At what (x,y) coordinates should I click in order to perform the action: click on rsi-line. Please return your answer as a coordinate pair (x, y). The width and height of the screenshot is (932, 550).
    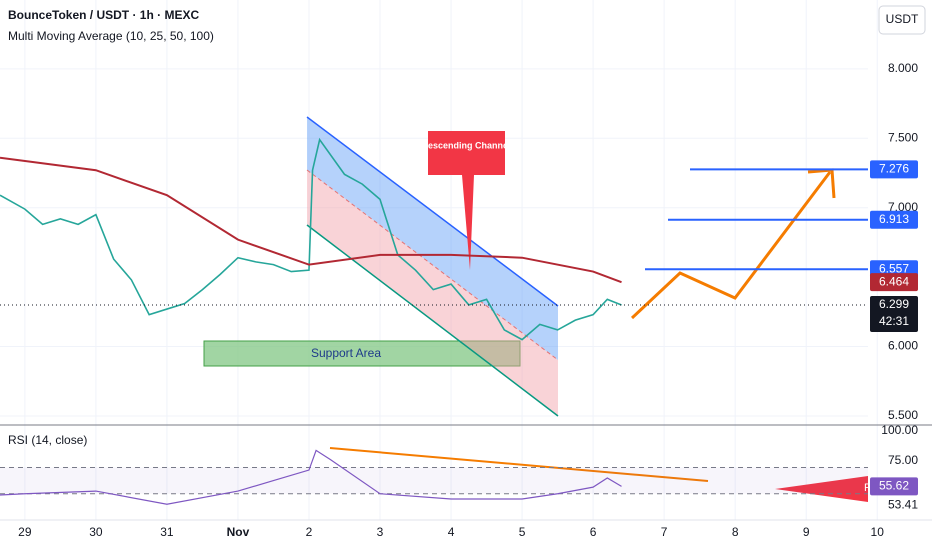
    Looking at the image, I should click on (311, 477).